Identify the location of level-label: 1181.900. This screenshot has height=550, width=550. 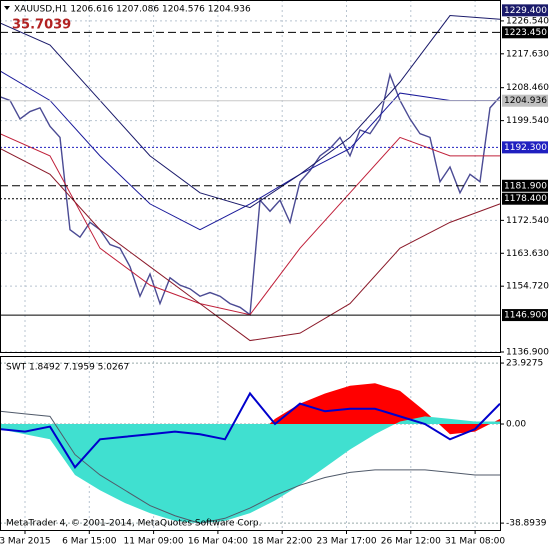
(525, 186).